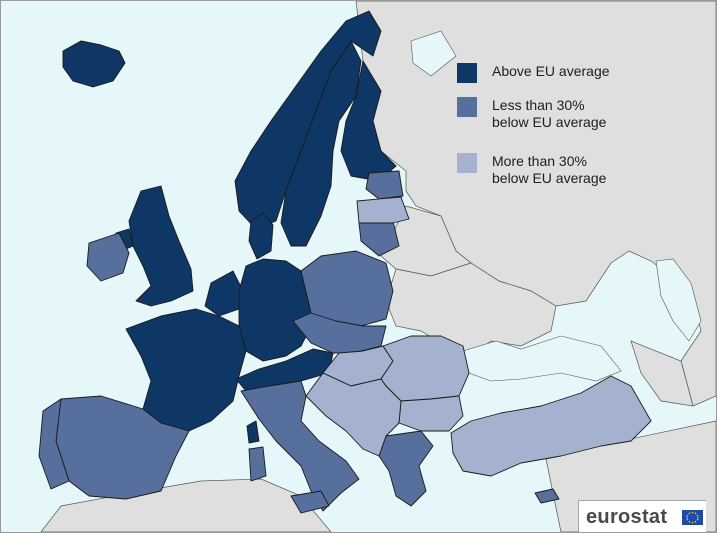  What do you see at coordinates (310, 502) in the screenshot?
I see `sicily` at bounding box center [310, 502].